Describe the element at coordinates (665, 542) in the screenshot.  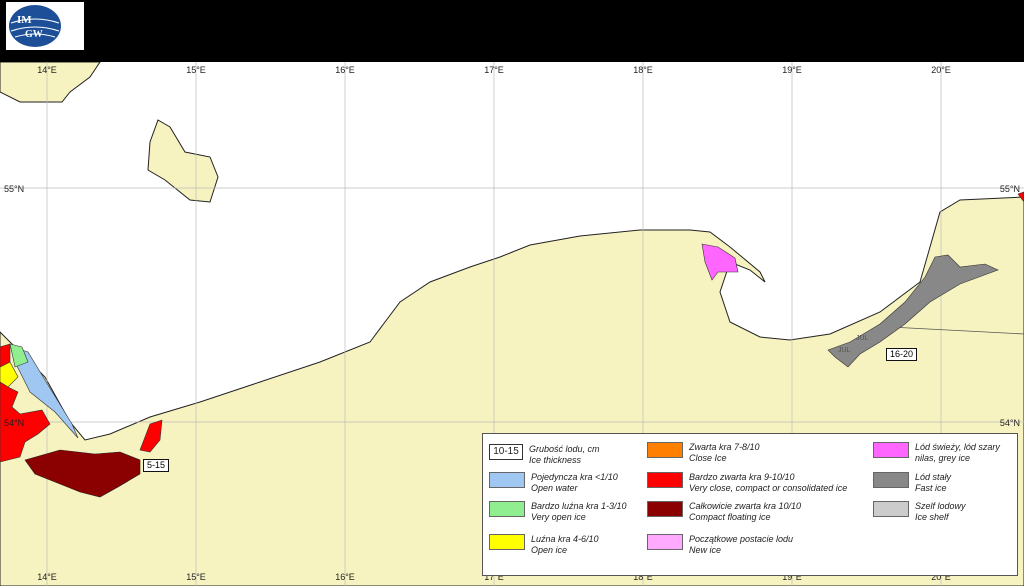
I see `swatch-new-ice` at that location.